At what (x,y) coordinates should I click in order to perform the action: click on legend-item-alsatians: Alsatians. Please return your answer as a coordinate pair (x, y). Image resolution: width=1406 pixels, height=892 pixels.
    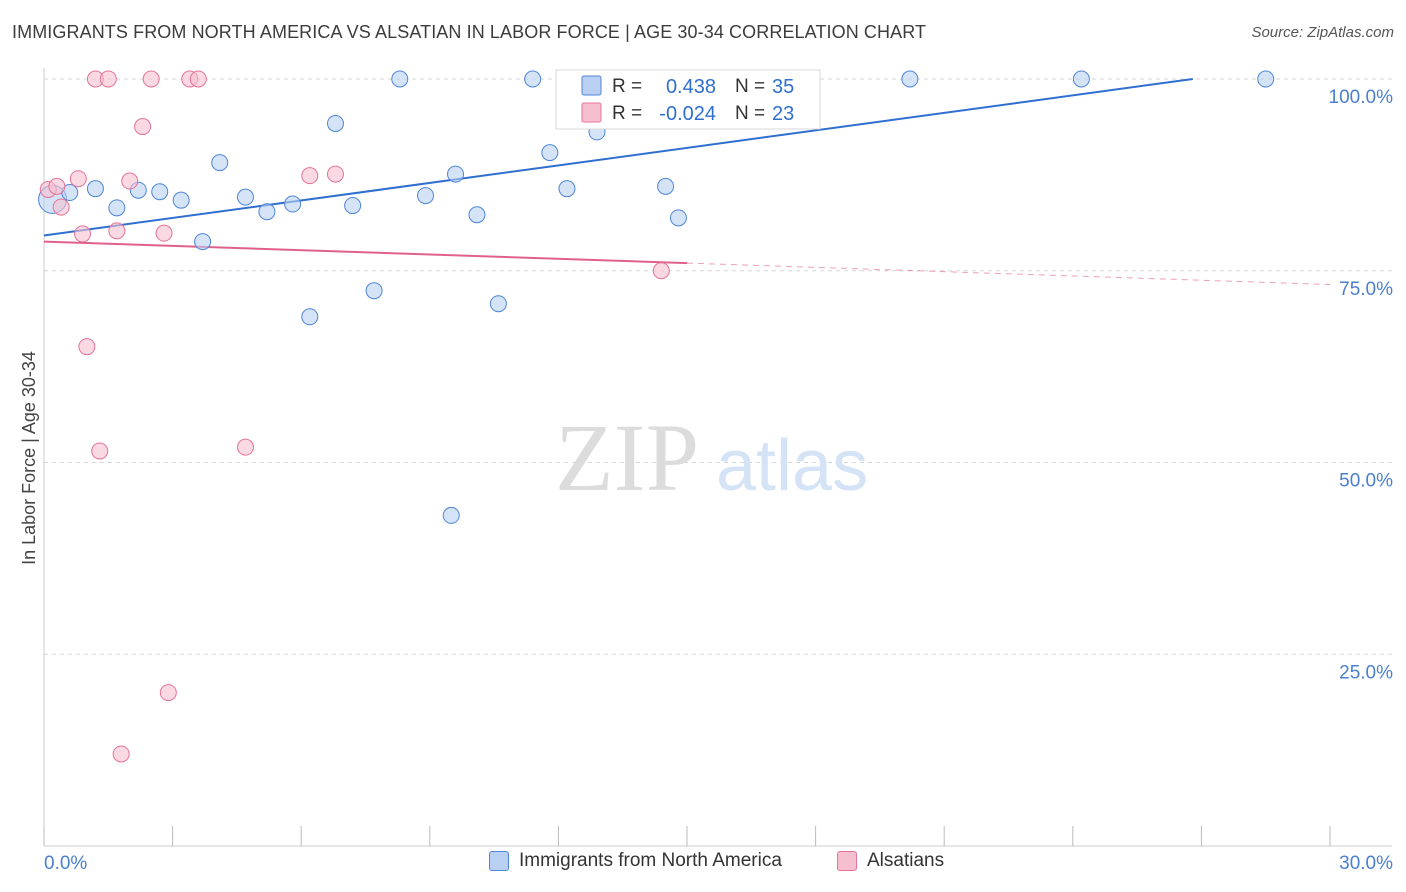
    Looking at the image, I should click on (890, 861).